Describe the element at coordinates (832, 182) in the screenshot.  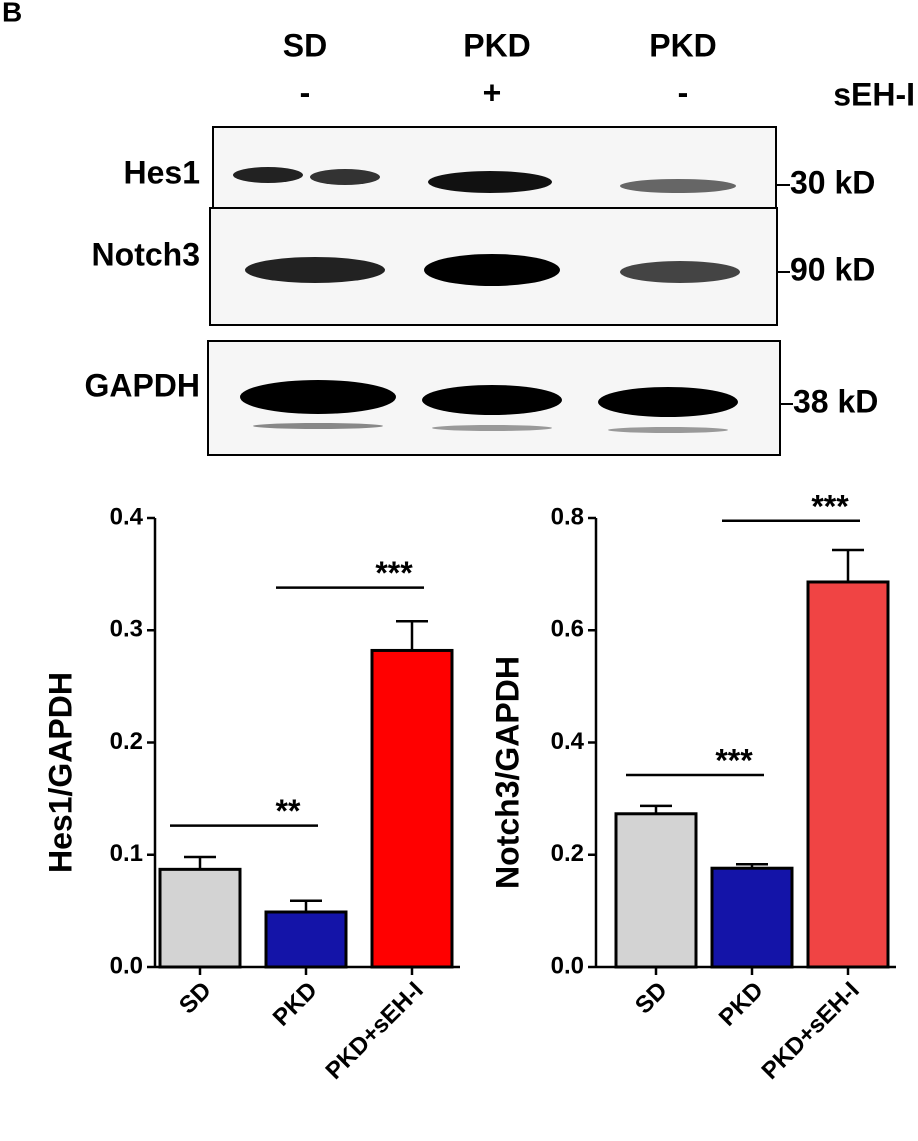
I see `size-label: 30 kD` at that location.